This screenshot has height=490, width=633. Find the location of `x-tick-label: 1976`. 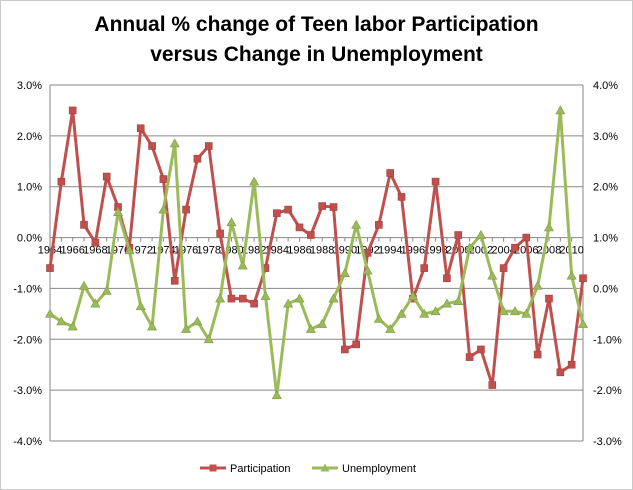

x-tick-label: 1976 is located at coordinates (186, 251).